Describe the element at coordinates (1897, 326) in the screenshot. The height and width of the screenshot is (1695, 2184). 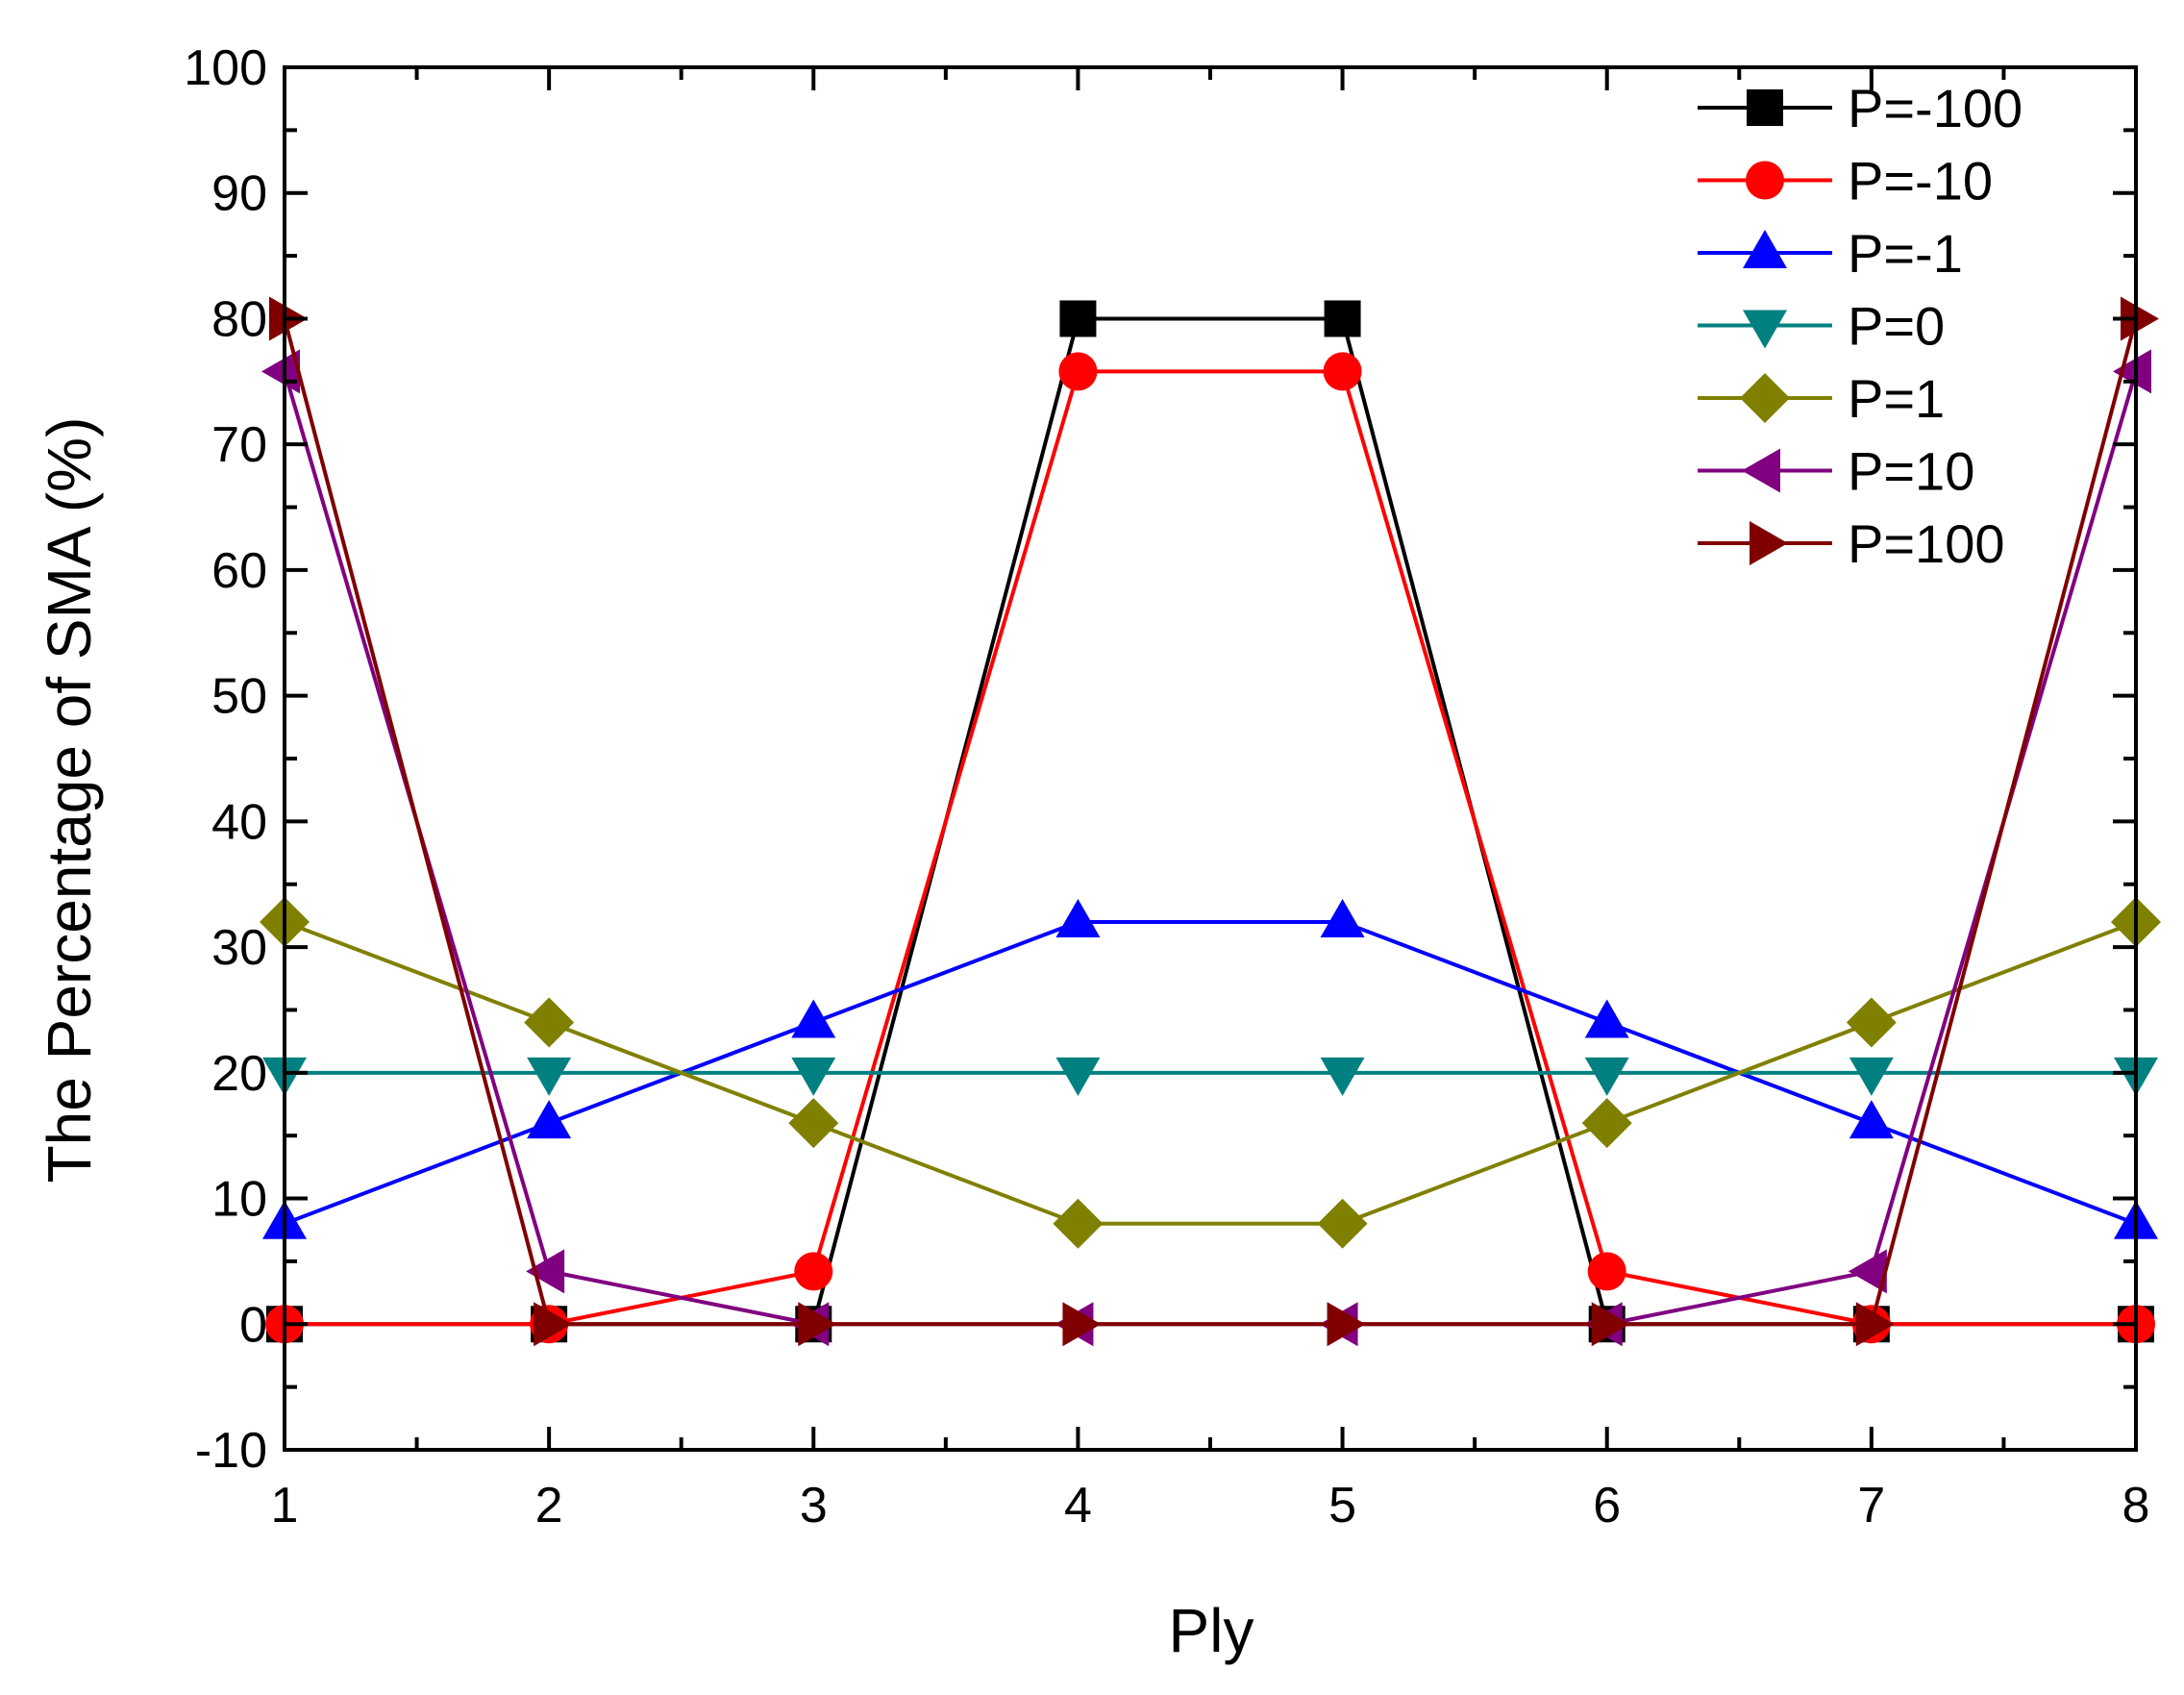
I see `legend-label: P=0` at that location.